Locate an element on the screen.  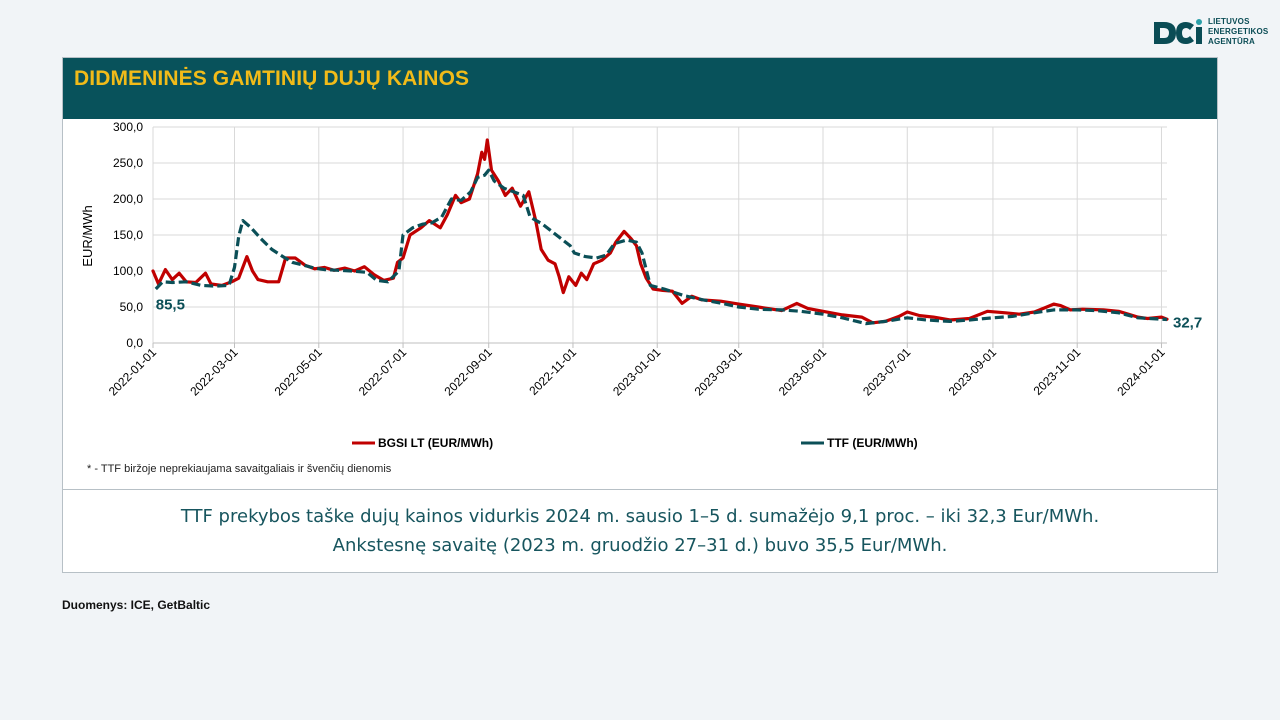
x-tick-label: 2023-03-01 is located at coordinates (719, 372).